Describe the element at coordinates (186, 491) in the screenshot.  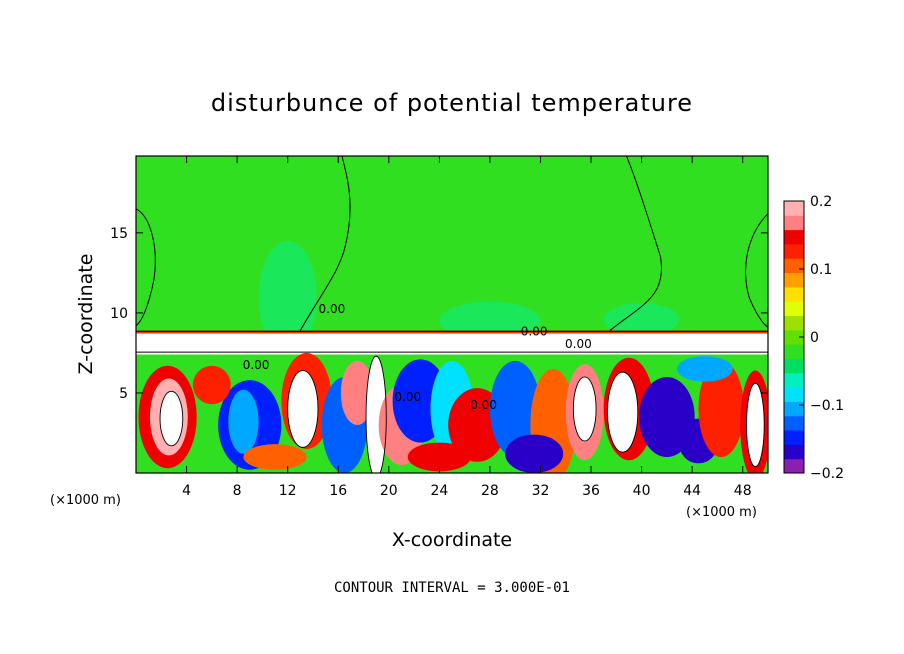
I see `x-tick-label: 4` at that location.